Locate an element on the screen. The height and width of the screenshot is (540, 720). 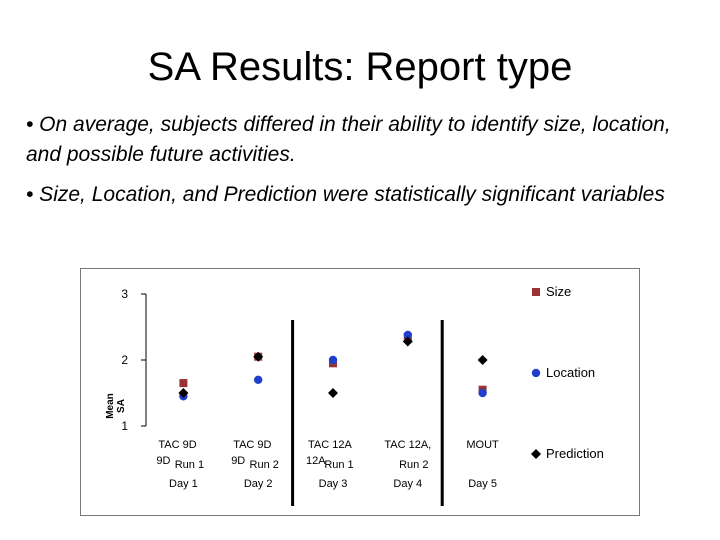
x-category-label-sub: 12A is located at coordinates (316, 461).